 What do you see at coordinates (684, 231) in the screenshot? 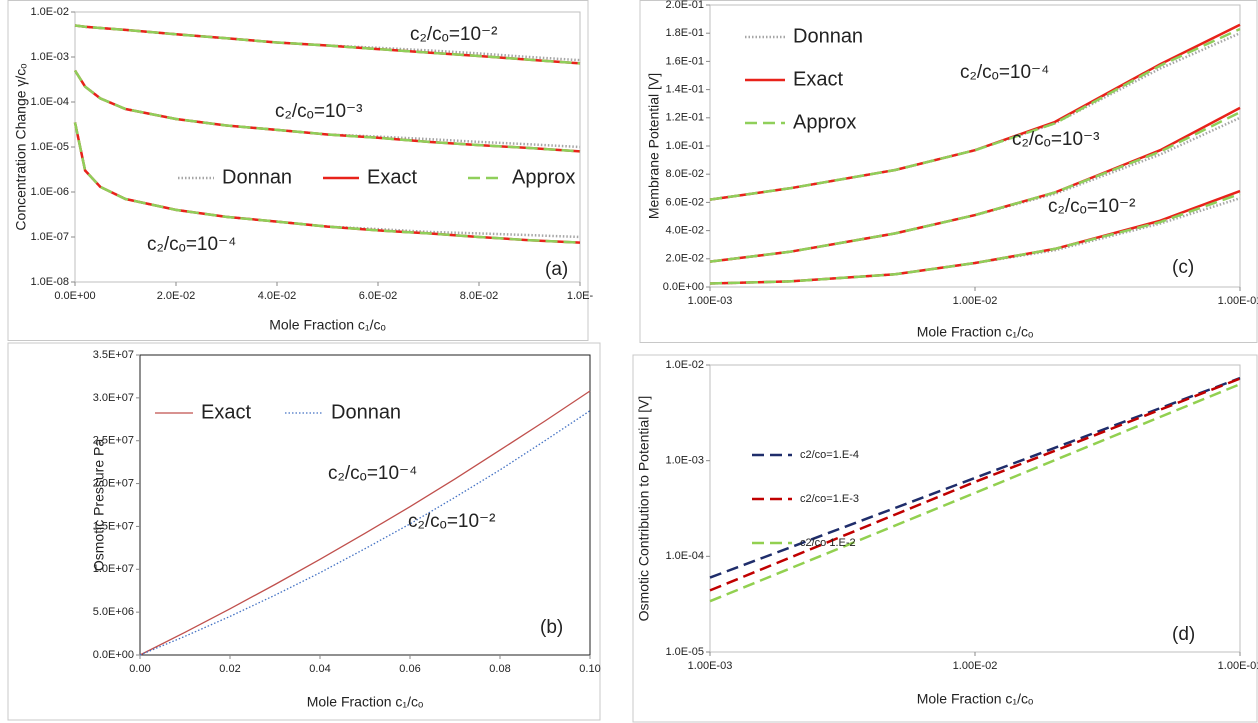
I see `y-tick-label: 4.0E-02` at bounding box center [684, 231].